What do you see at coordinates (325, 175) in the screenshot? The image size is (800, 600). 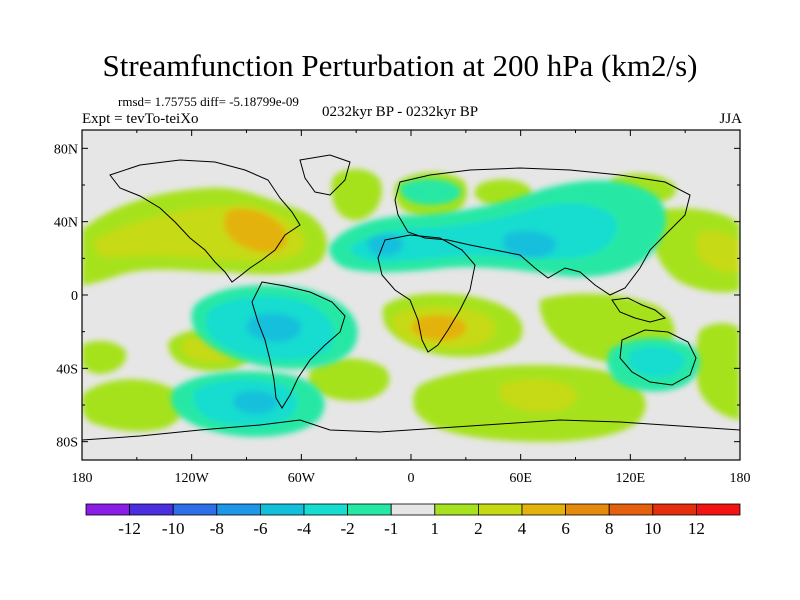 I see `coastline-greenland` at bounding box center [325, 175].